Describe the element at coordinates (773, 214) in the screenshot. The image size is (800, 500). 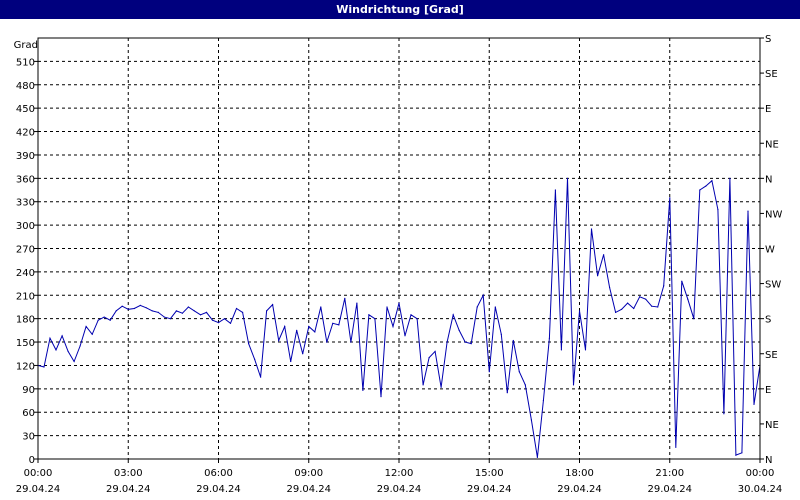
I see `right-tick-label: NW` at that location.